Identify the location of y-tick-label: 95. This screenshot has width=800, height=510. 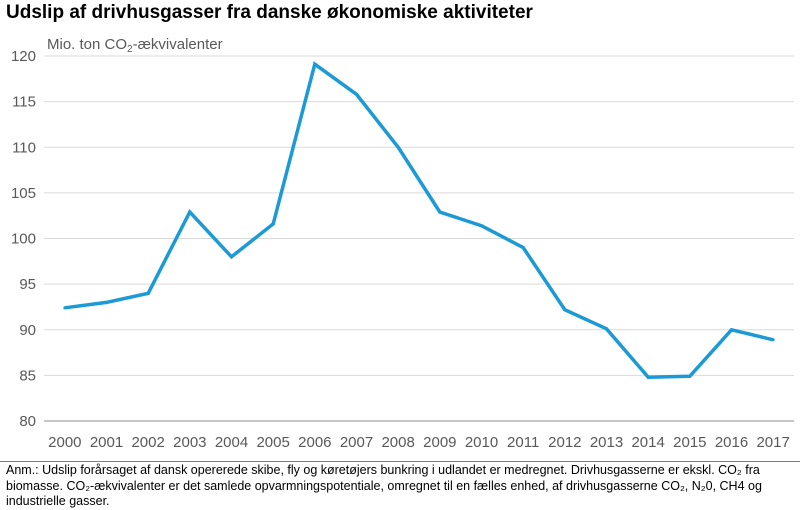
(27, 284).